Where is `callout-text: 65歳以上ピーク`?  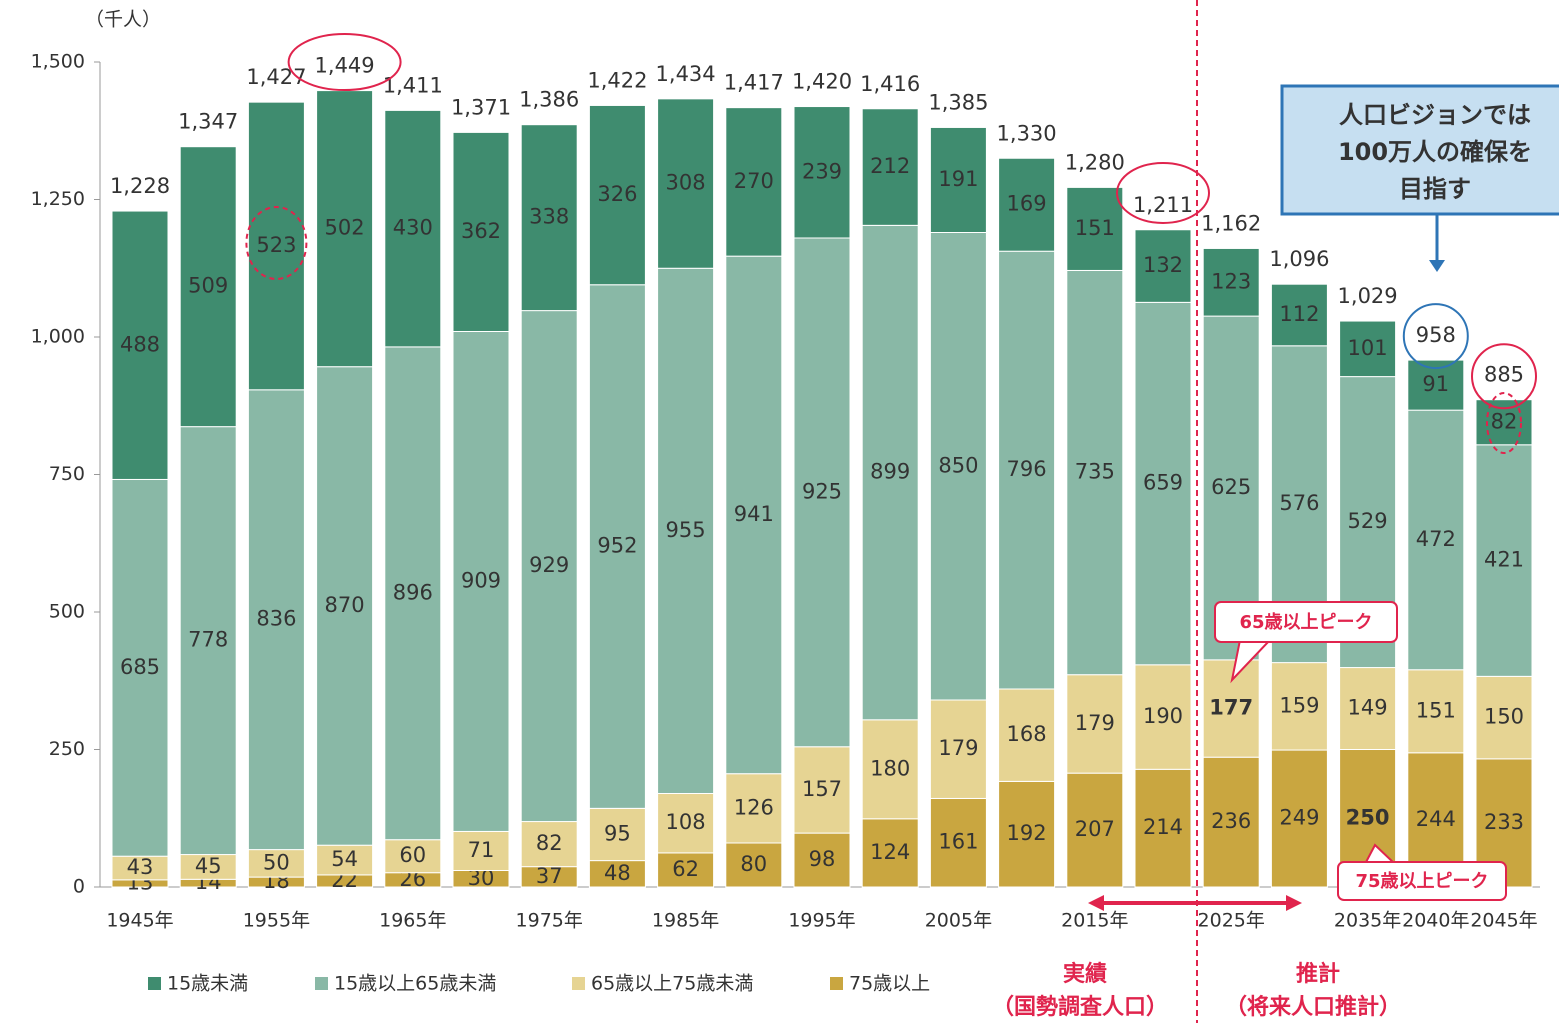
callout-text: 65歳以上ピーク is located at coordinates (1305, 622).